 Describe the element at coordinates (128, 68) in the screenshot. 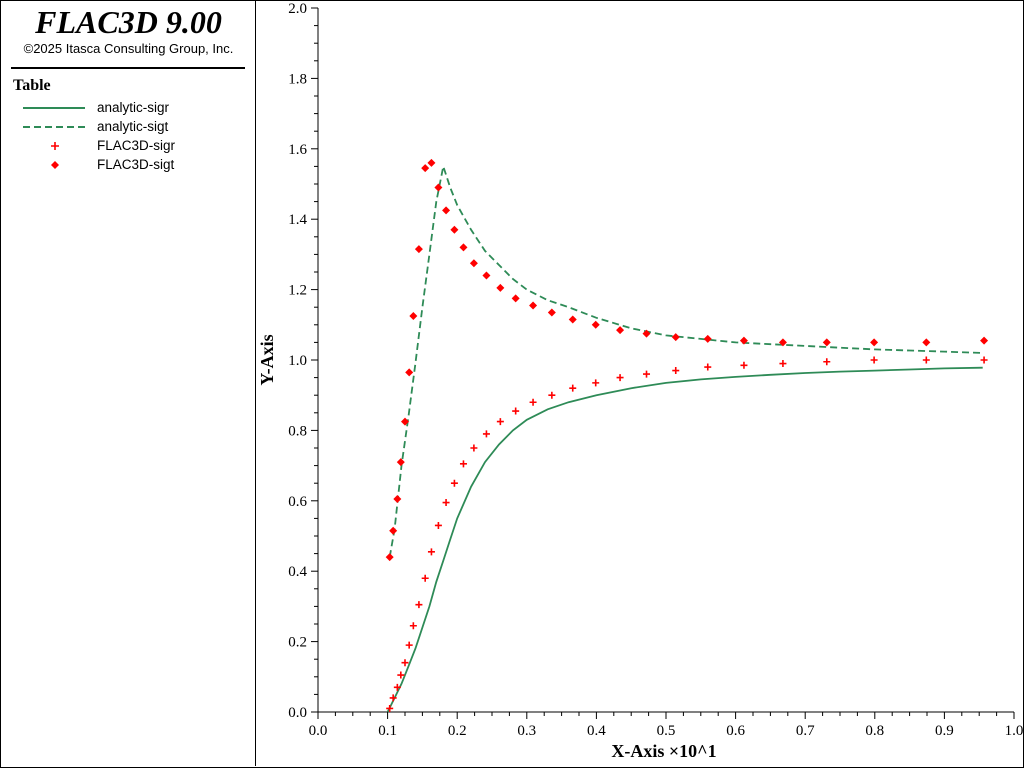

I see `legend-divider` at that location.